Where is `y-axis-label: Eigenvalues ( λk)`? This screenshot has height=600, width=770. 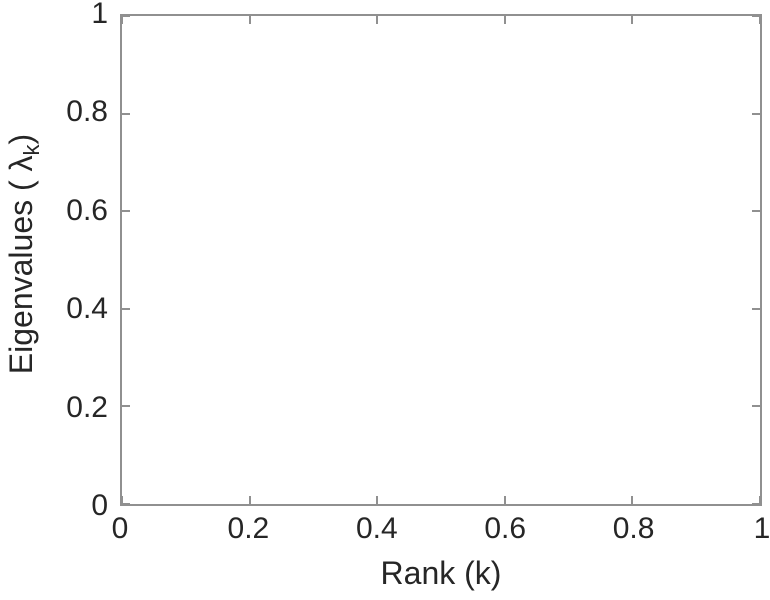
y-axis-label: Eigenvalues ( λk) is located at coordinates (24, 254).